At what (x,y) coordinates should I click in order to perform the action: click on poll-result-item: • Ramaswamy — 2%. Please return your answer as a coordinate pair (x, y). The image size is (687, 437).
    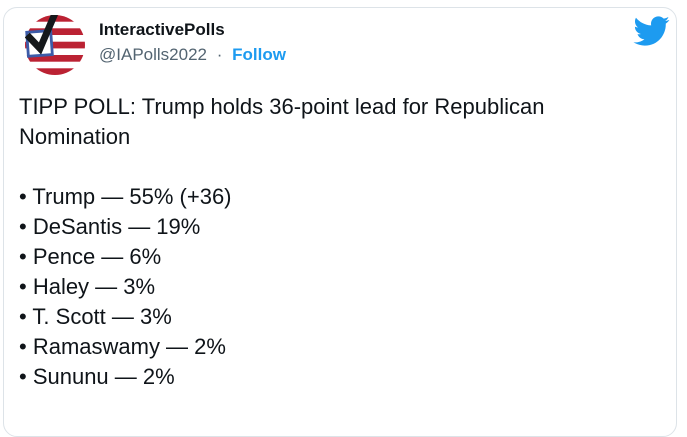
    Looking at the image, I should click on (122, 346).